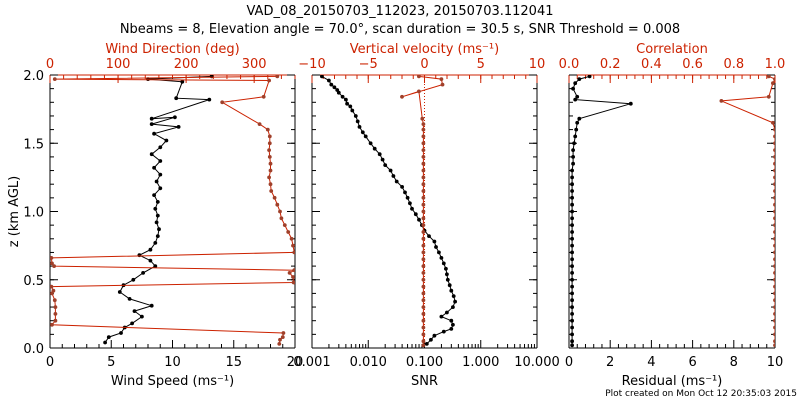  I want to click on x-bottom-tick-label: 0.100, so click(424, 362).